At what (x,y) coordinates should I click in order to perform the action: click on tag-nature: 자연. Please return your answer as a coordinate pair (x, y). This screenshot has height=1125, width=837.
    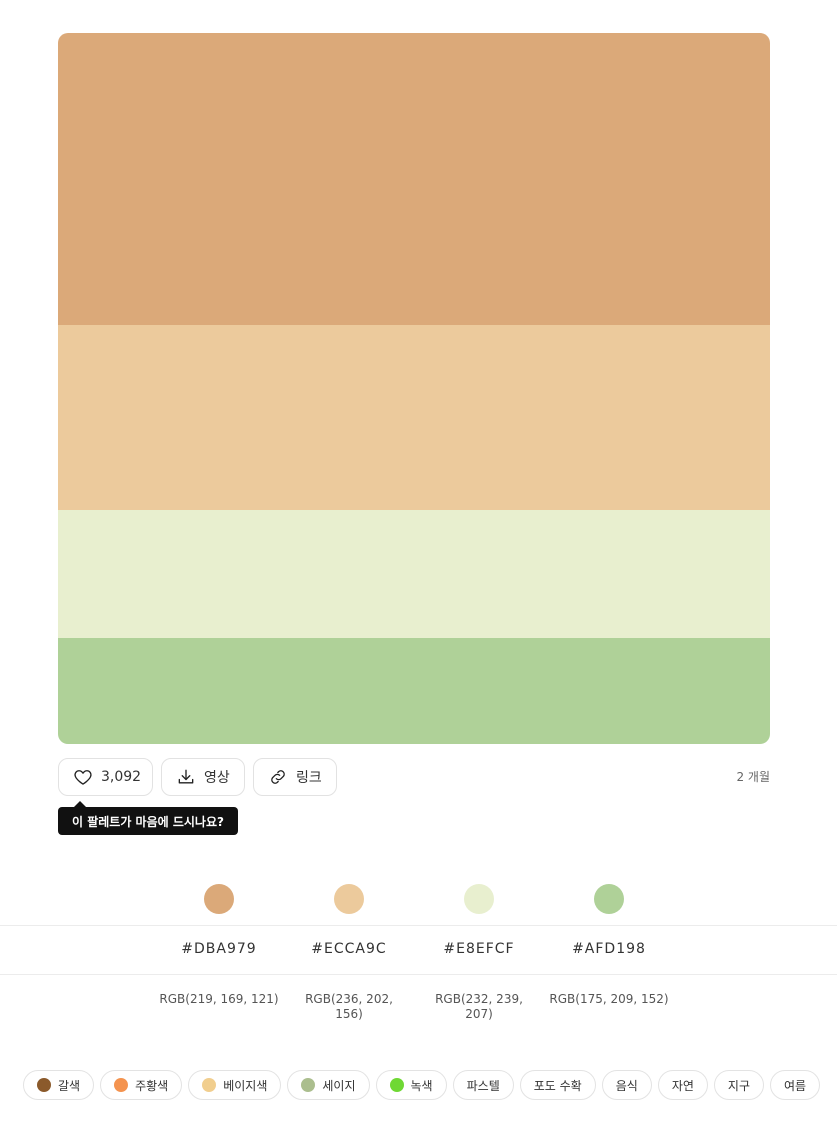
    Looking at the image, I should click on (682, 1085).